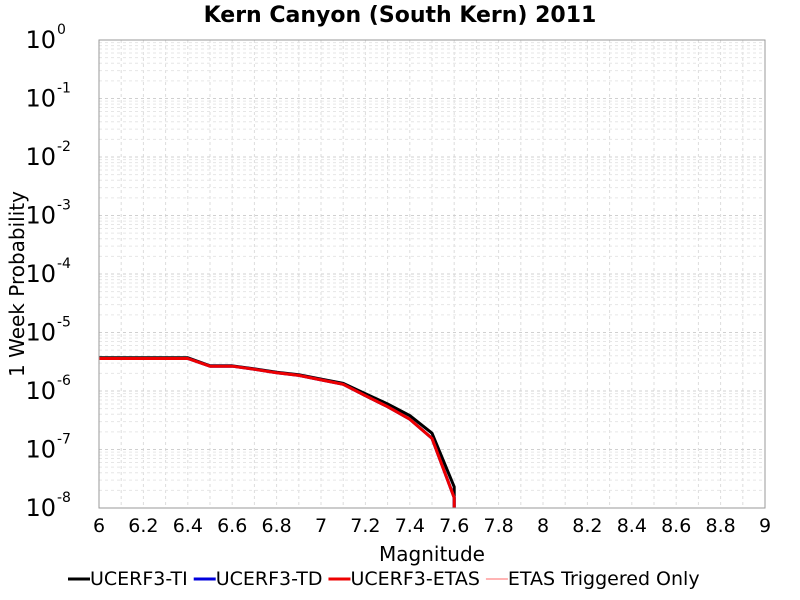 This screenshot has height=600, width=800. I want to click on series-line-ucerf3-etas, so click(277, 432).